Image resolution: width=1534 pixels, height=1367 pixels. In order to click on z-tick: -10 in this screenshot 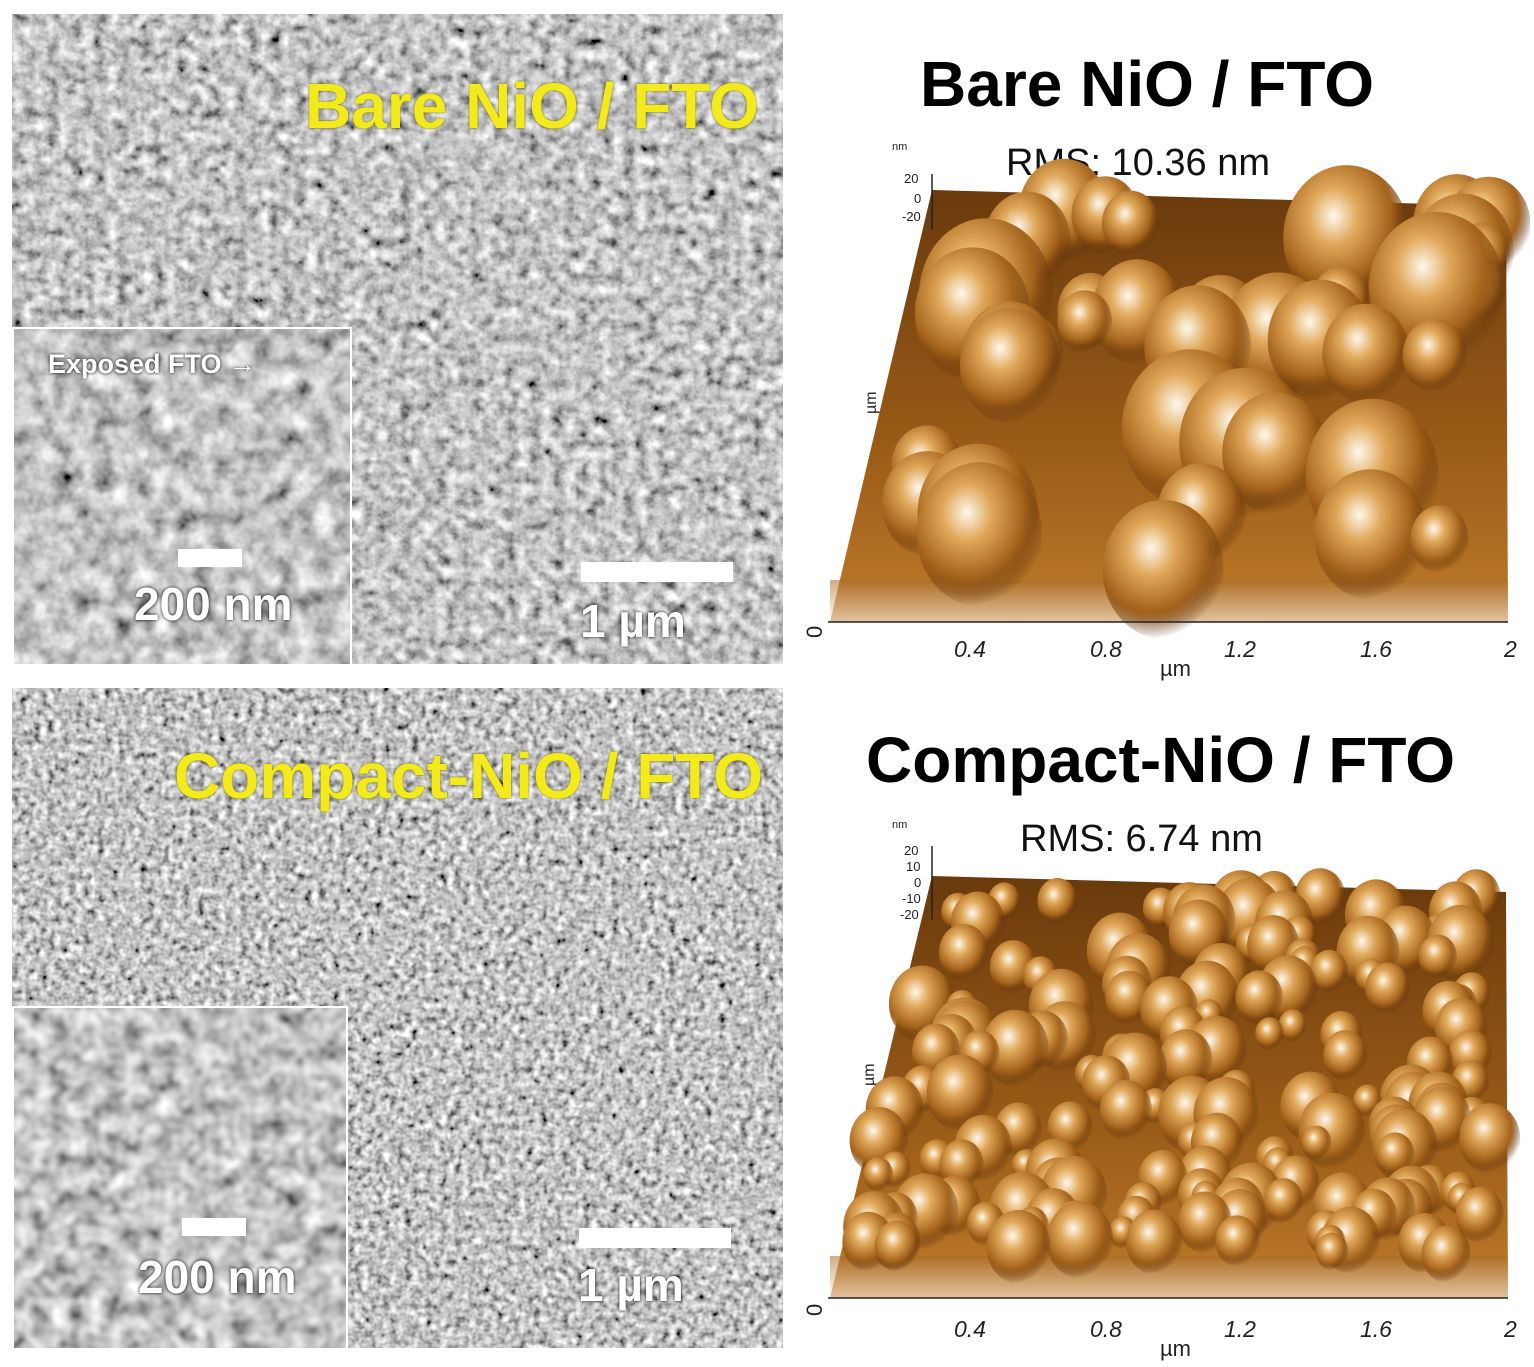, I will do `click(911, 898)`.